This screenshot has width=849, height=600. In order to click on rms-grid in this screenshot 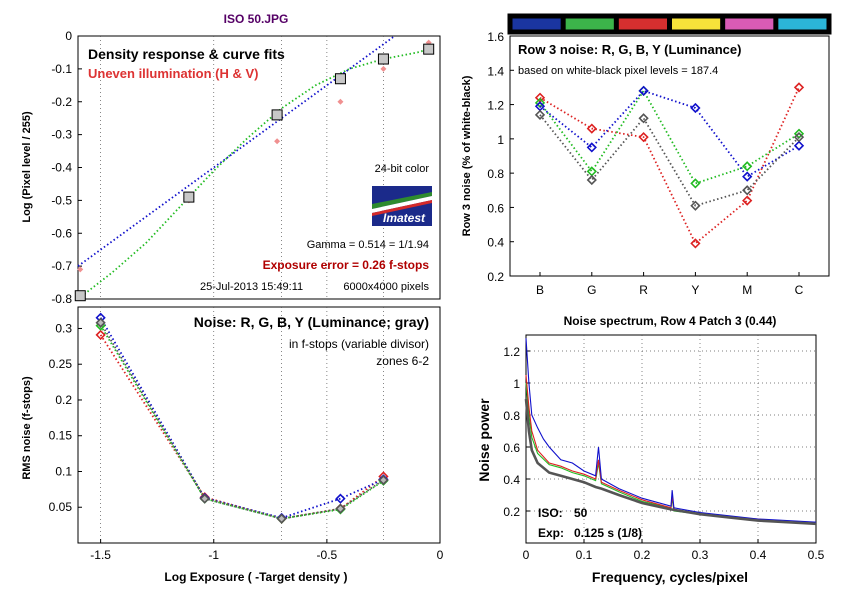, I will do `click(242, 425)`.